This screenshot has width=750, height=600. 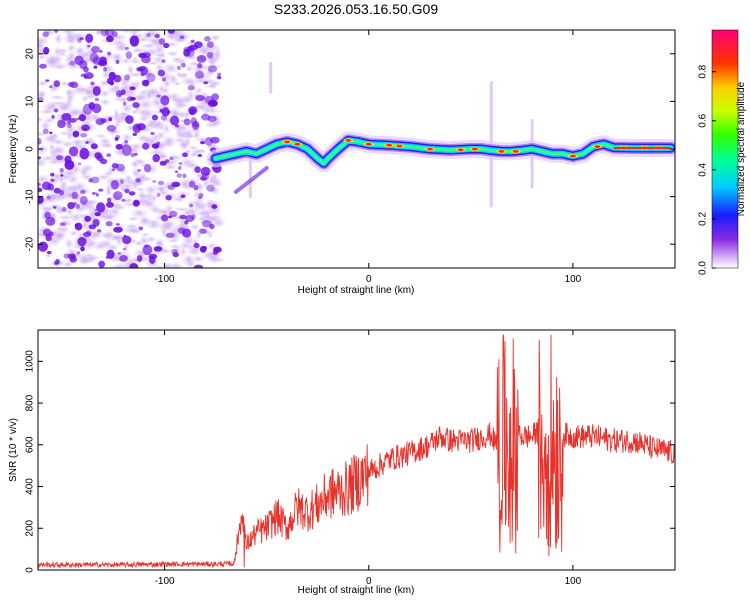 I want to click on spectrogram-ylabel: Frequency (Hz), so click(x=13, y=149).